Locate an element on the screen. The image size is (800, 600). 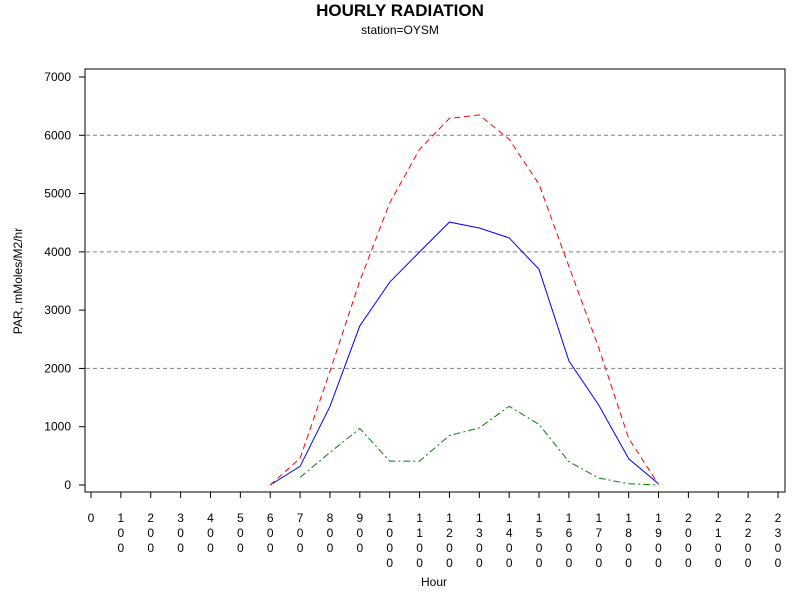
y-tick-label: 1000 is located at coordinates (57, 427).